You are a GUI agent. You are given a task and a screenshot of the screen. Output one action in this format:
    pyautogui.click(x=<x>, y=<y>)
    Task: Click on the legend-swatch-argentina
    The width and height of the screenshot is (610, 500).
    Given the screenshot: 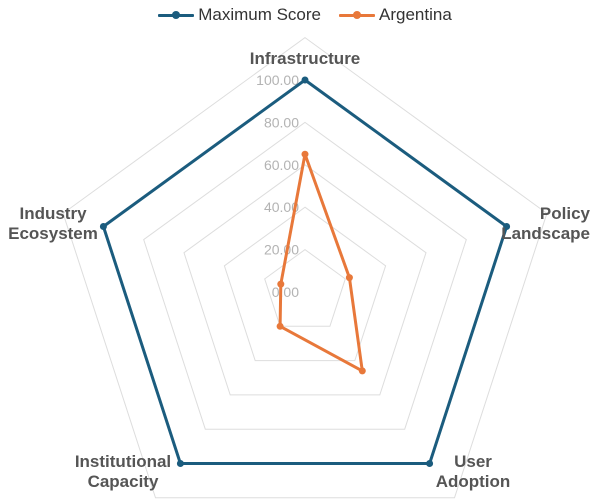 What is the action you would take?
    pyautogui.click(x=357, y=15)
    